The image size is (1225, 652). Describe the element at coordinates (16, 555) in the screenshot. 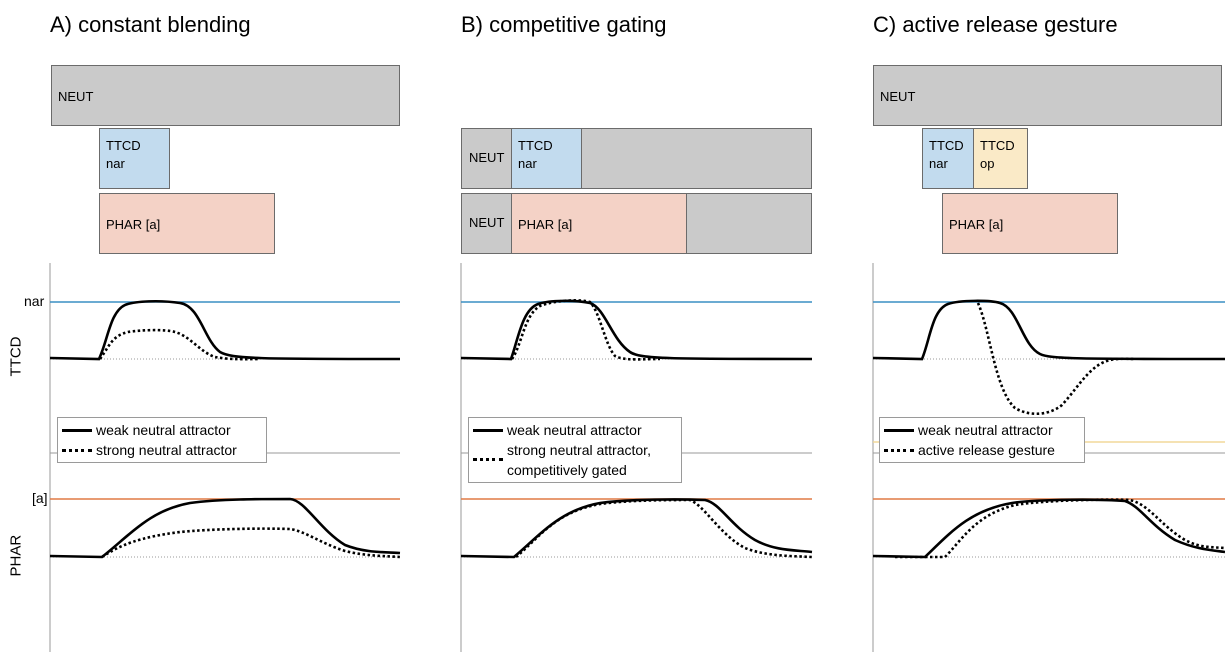

I see `phar-row-label: PHAR` at that location.